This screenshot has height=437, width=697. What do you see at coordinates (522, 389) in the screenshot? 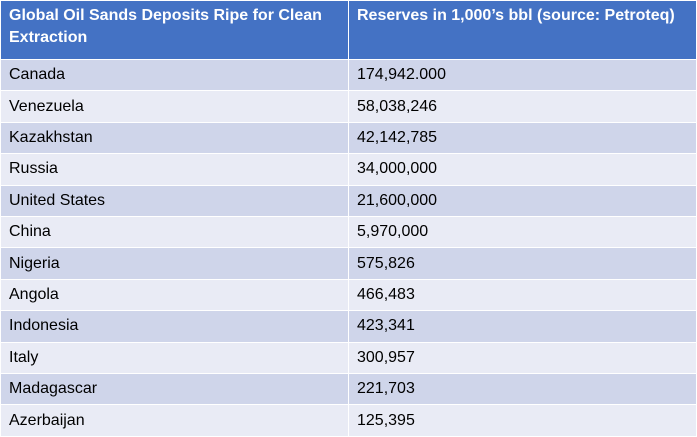
I see `reserves-cell: 221,703` at bounding box center [522, 389].